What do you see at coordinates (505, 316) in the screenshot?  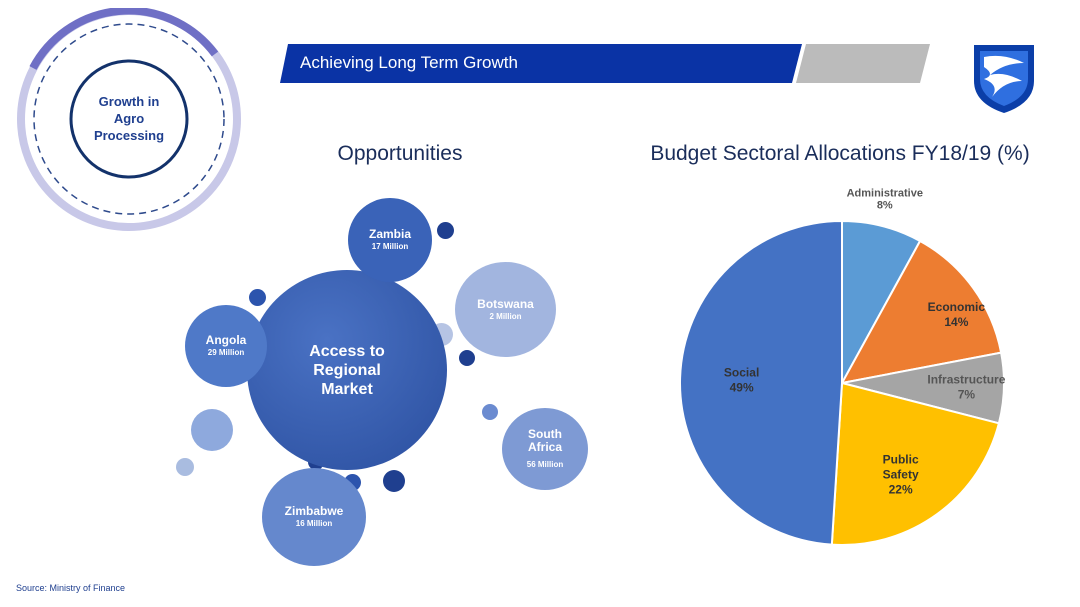 I see `market-value: 2 Million` at bounding box center [505, 316].